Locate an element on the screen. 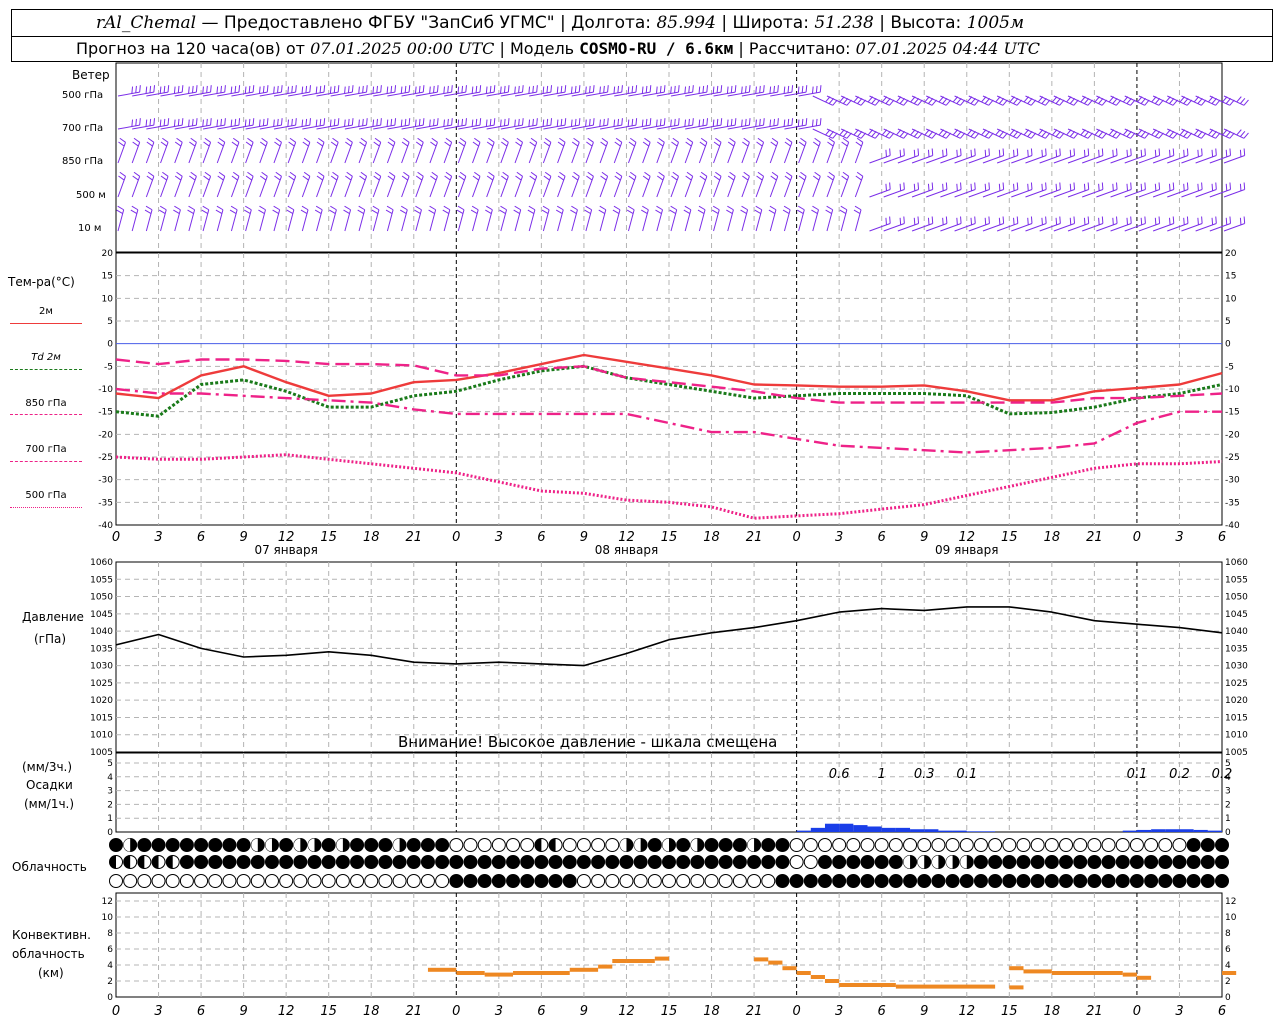 The image size is (1280, 1024). pressure-tick-right: 1005 is located at coordinates (1236, 753).